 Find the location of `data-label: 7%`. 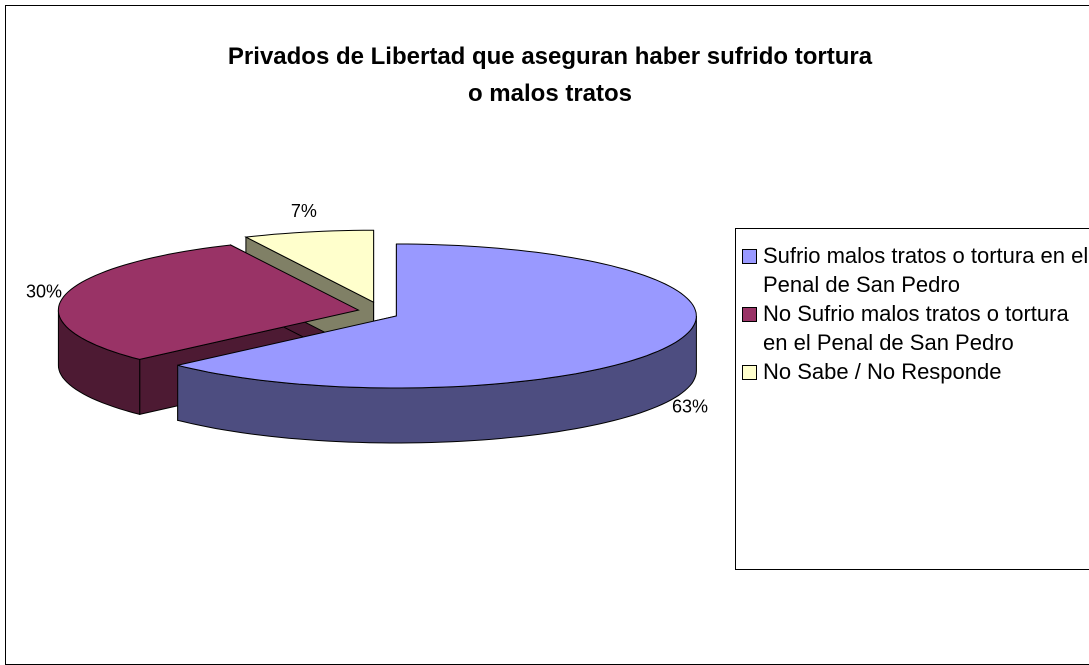

data-label: 7% is located at coordinates (304, 211).